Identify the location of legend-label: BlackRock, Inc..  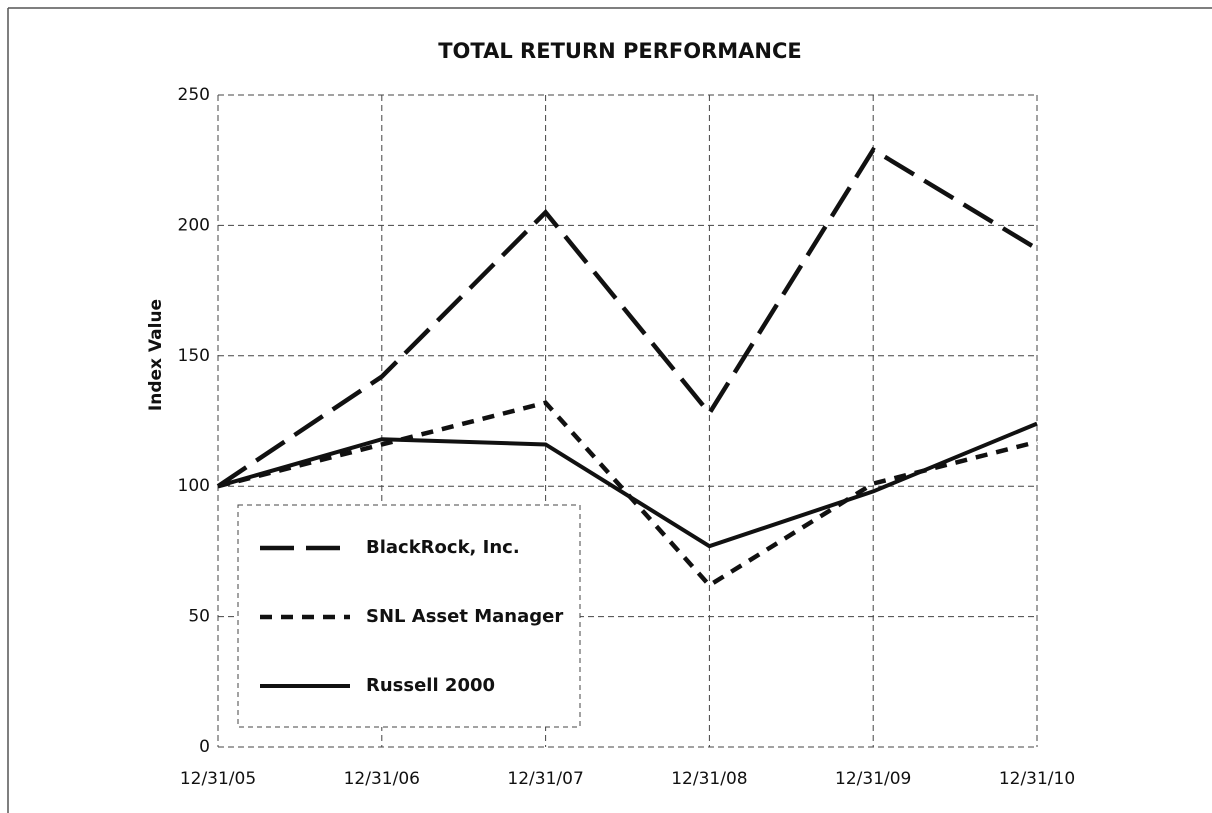
(443, 547).